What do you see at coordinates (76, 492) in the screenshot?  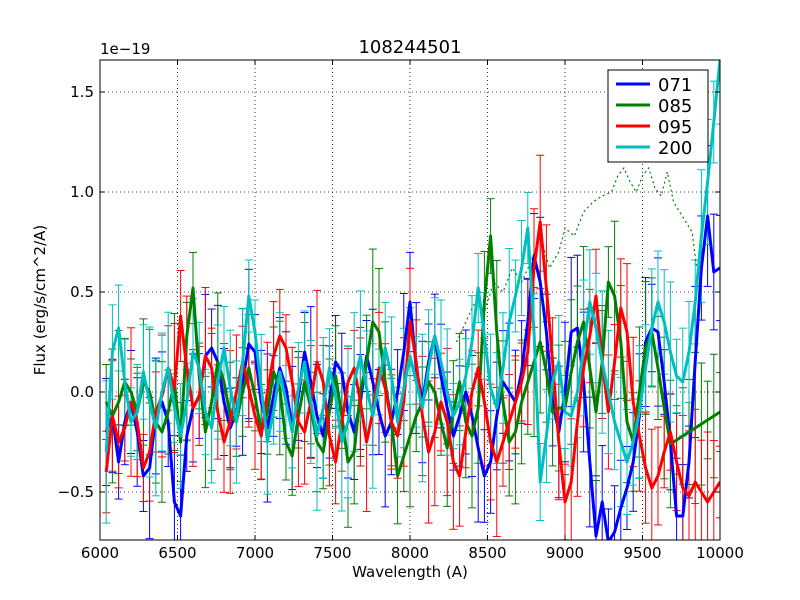 I see `y-tick-label: −0.5` at bounding box center [76, 492].